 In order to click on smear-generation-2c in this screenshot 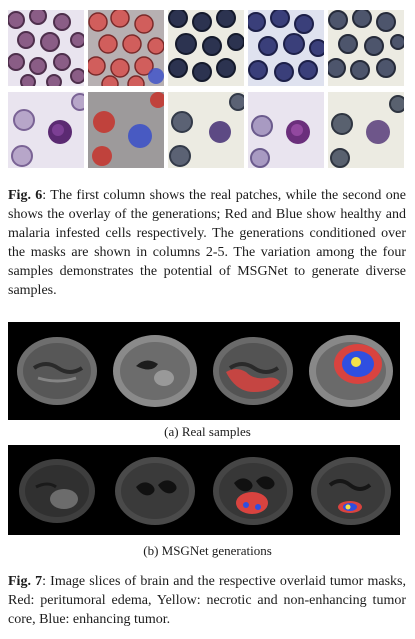, I will do `click(366, 130)`.